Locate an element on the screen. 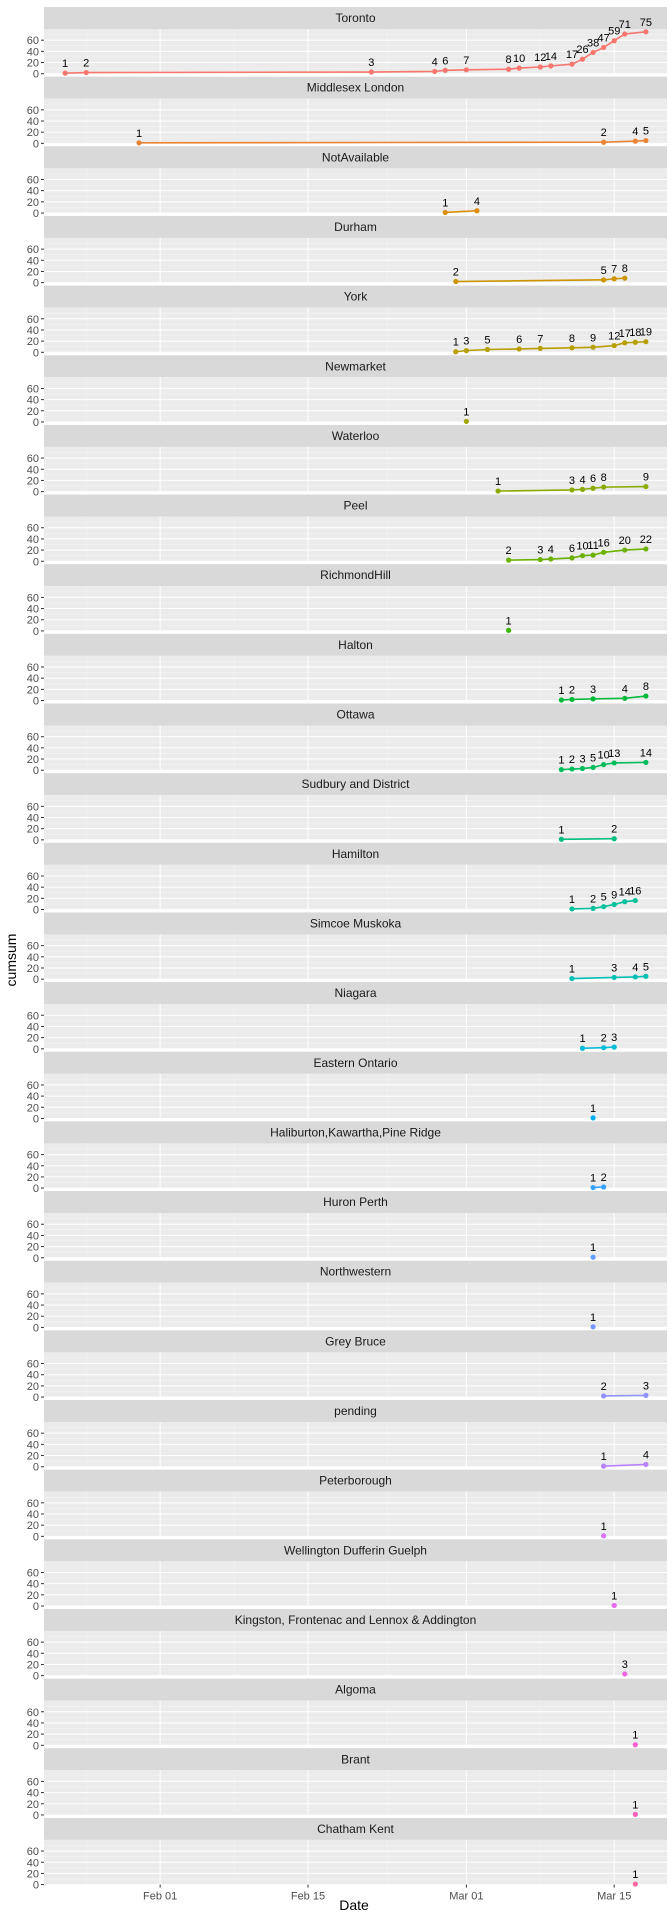 This screenshot has height=1920, width=672. x-axis-title: Date is located at coordinates (354, 1905).